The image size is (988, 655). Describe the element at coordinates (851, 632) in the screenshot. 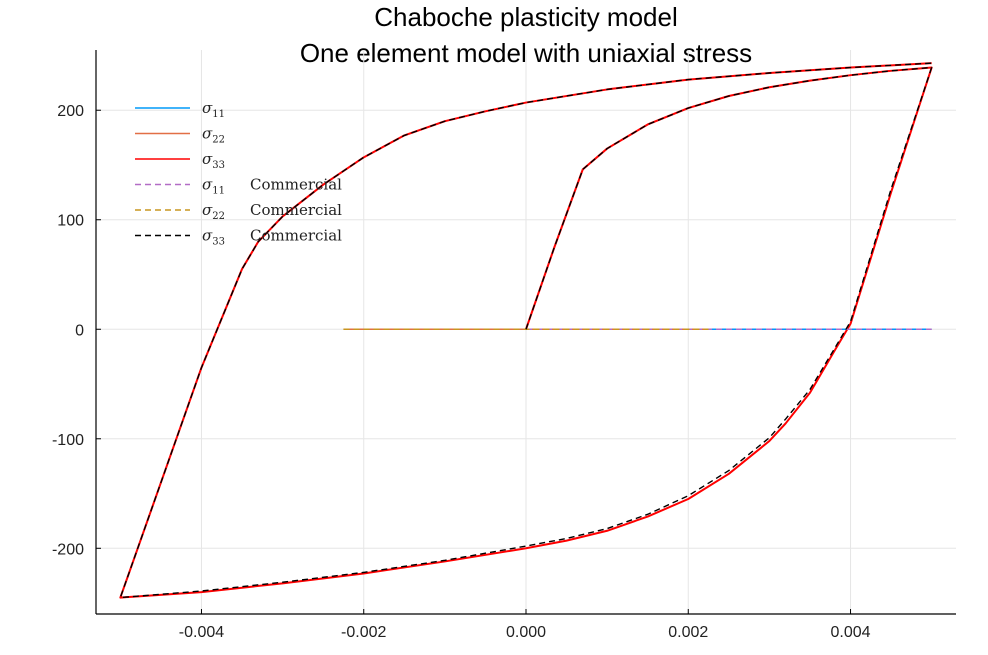

I see `x-tick-label: 0.004` at that location.